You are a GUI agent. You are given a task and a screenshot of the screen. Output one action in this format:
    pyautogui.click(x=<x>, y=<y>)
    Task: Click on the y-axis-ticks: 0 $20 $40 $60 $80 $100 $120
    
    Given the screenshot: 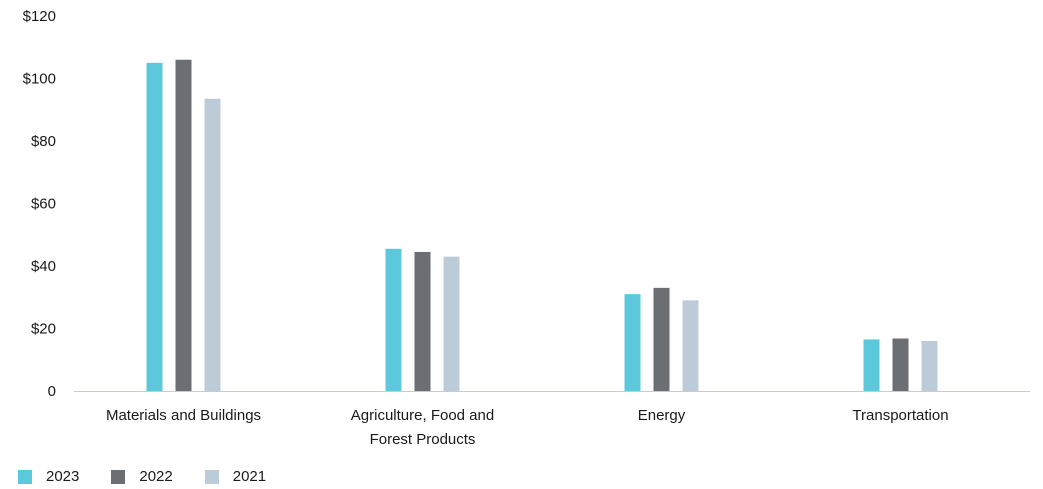 What is the action you would take?
    pyautogui.click(x=39, y=204)
    